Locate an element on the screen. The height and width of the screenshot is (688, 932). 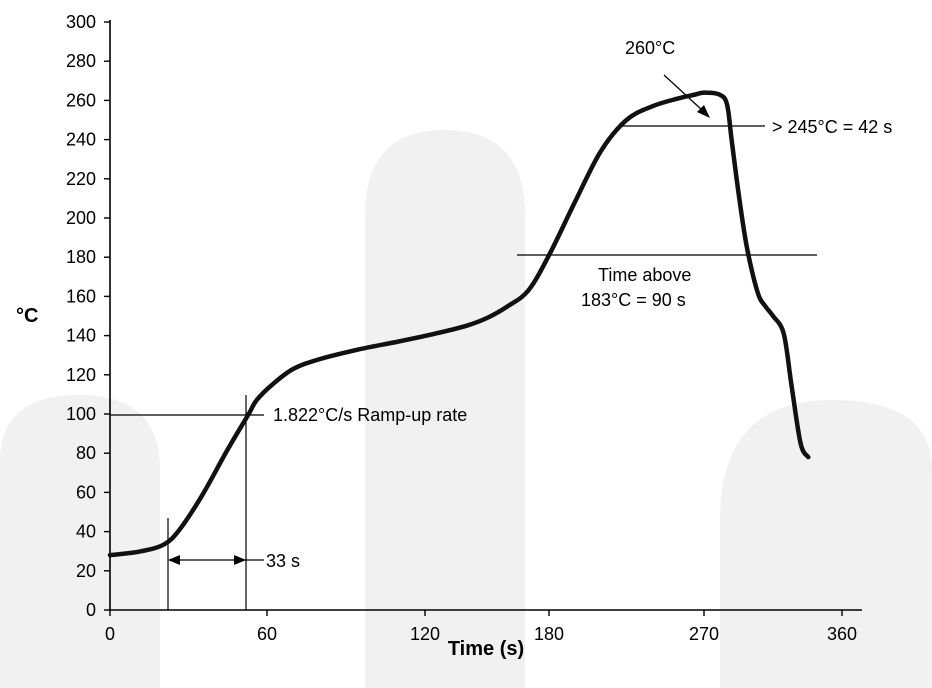
y-tick-label: 20 is located at coordinates (86, 571).